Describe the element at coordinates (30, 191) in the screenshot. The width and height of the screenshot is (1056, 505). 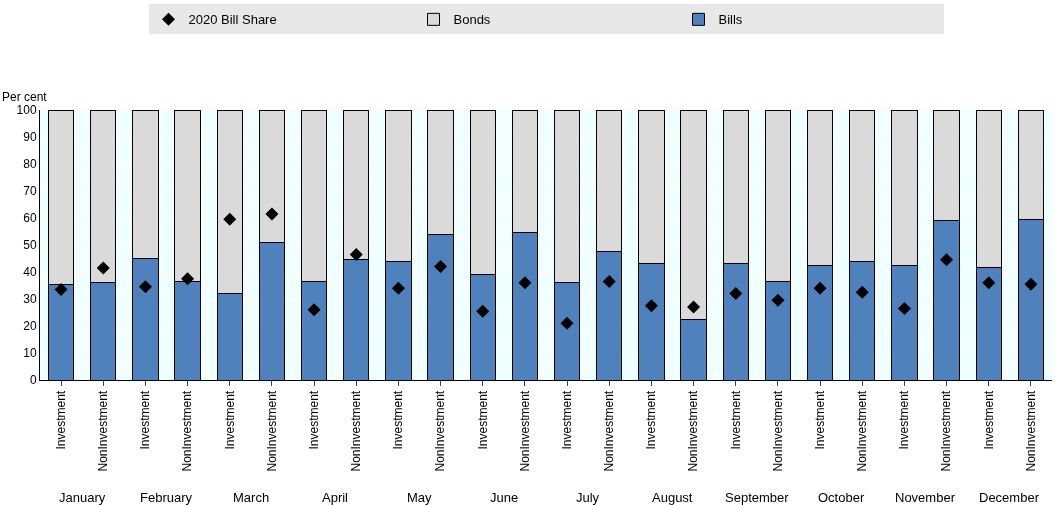
I see `y-tick-label: 70` at that location.